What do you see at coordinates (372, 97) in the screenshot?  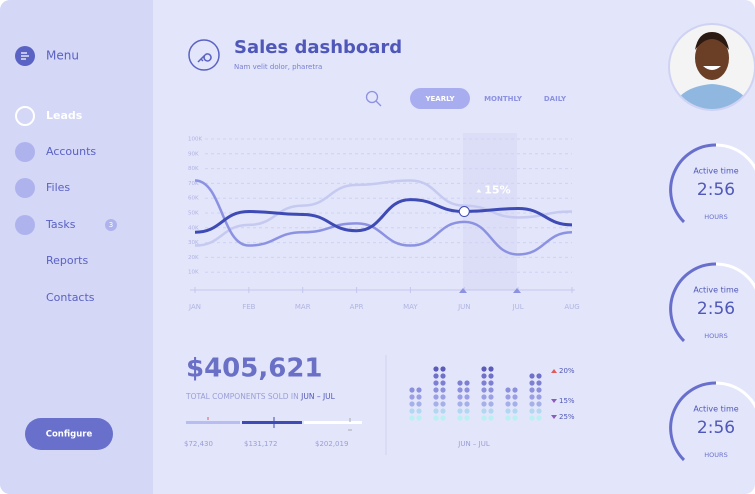 I see `search-icon` at bounding box center [372, 97].